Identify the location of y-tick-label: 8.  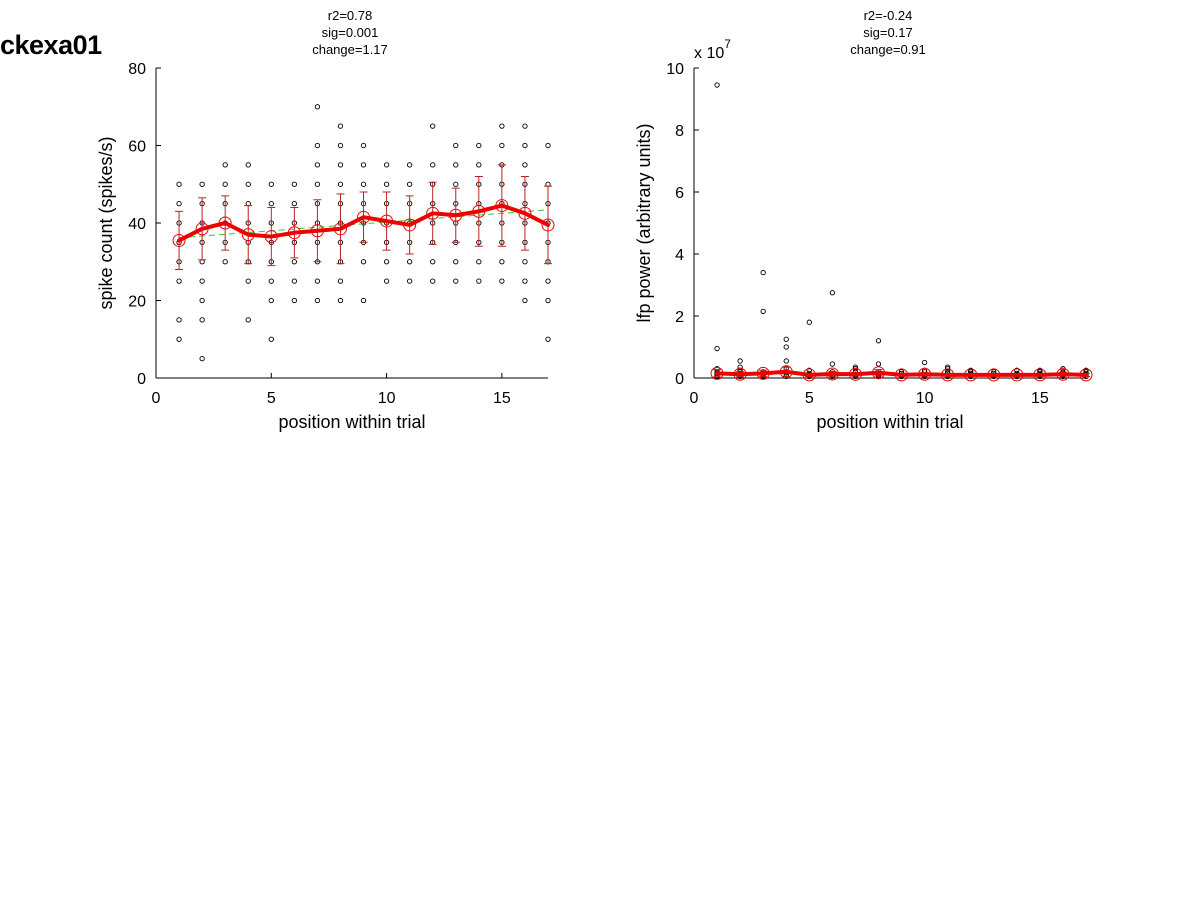
(679, 131).